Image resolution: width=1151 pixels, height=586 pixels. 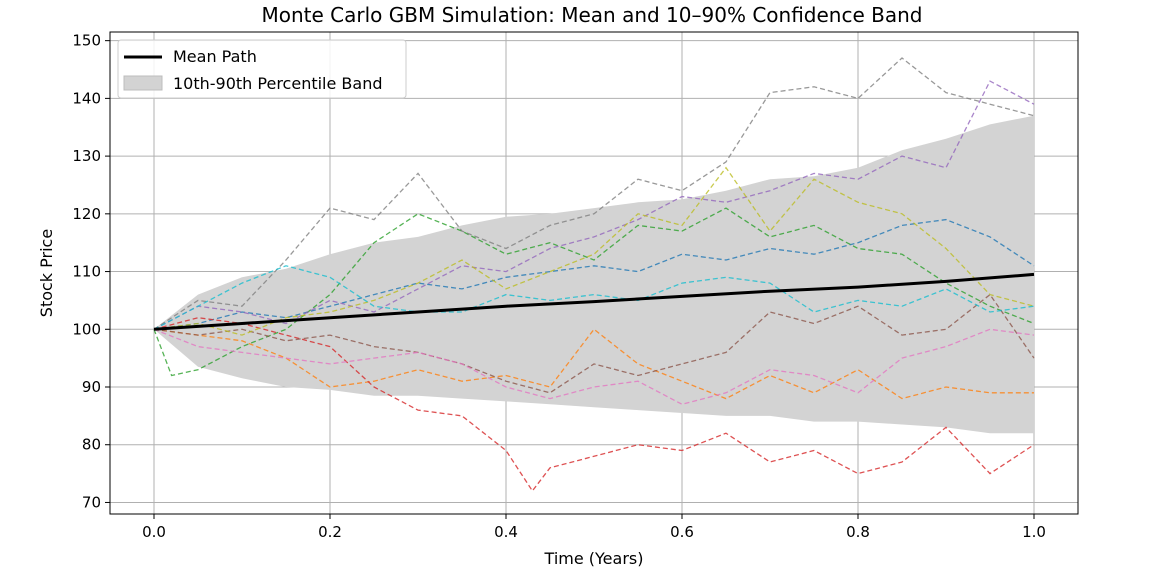 What do you see at coordinates (86, 41) in the screenshot?
I see `y-tick-label-8: 150` at bounding box center [86, 41].